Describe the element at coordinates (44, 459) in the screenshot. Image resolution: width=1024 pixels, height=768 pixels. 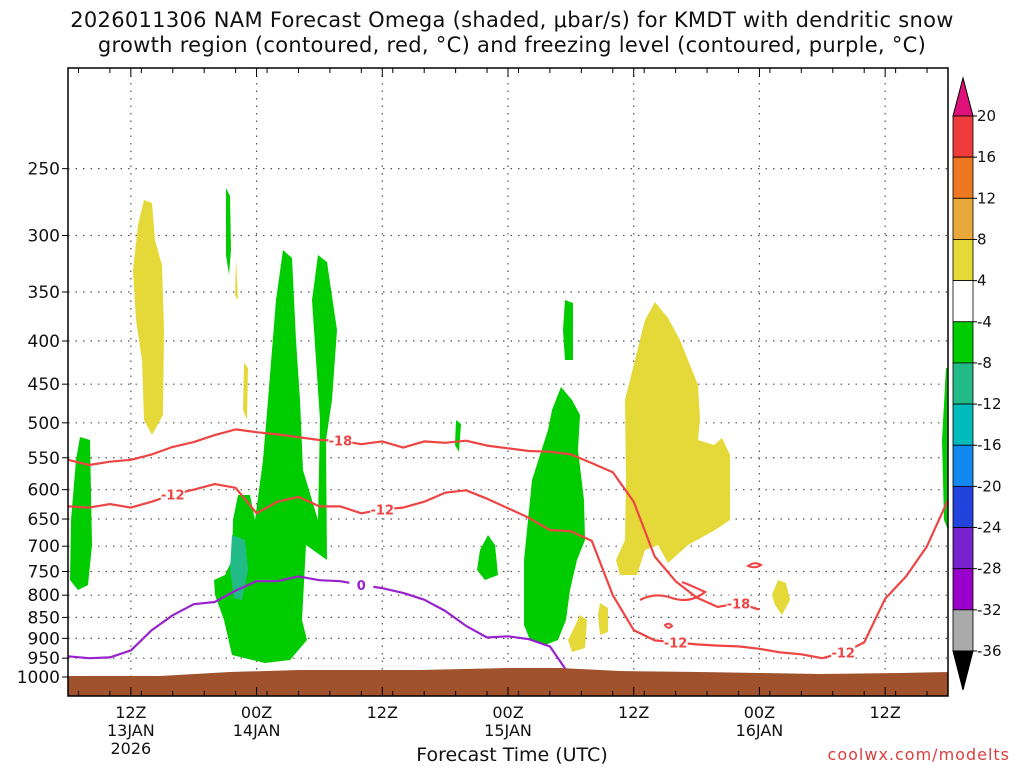
I see `y-tick-label: 550` at that location.